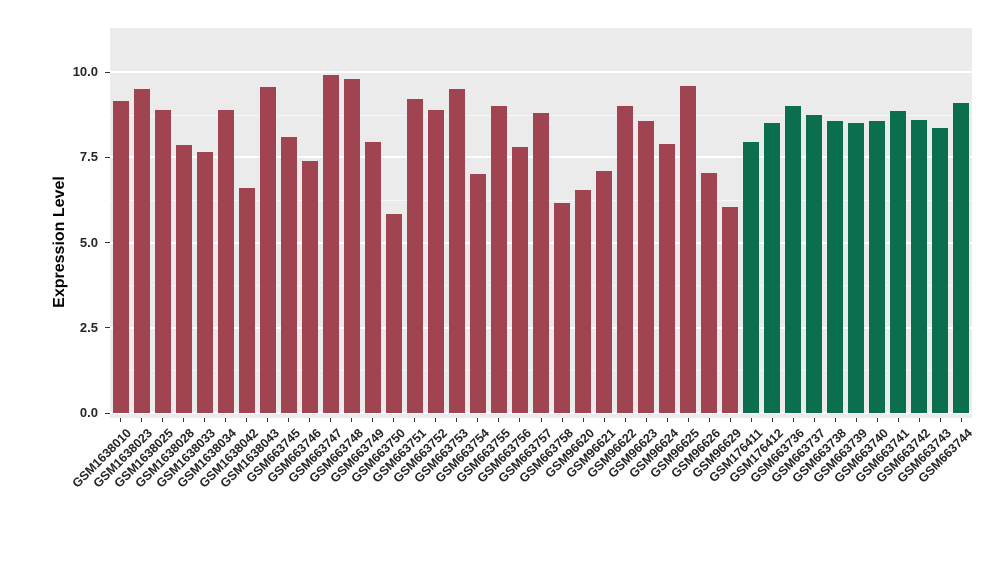  I want to click on bar-GSM663757, so click(541, 262).